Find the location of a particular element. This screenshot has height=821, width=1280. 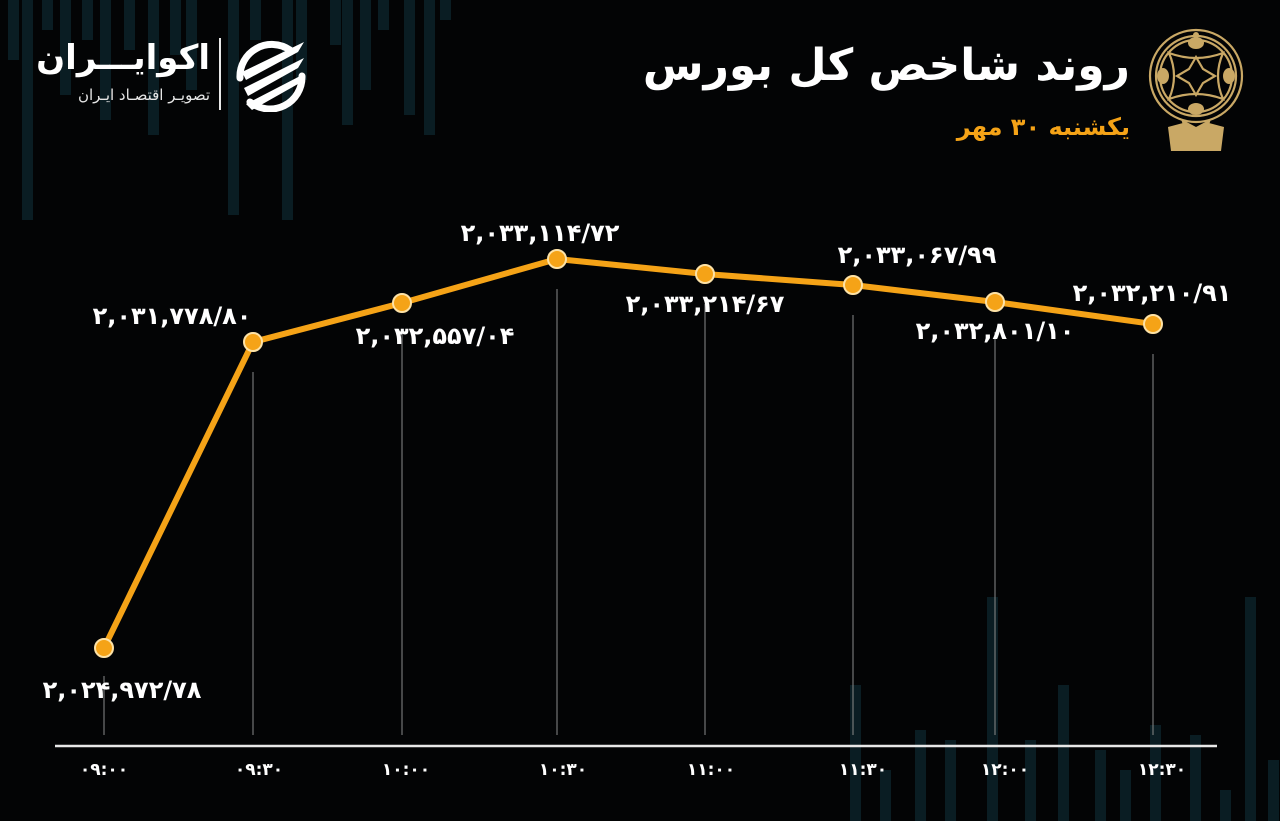

data-label: ۲,۰۳۲,۸۰۱/۱۰ is located at coordinates (995, 331).